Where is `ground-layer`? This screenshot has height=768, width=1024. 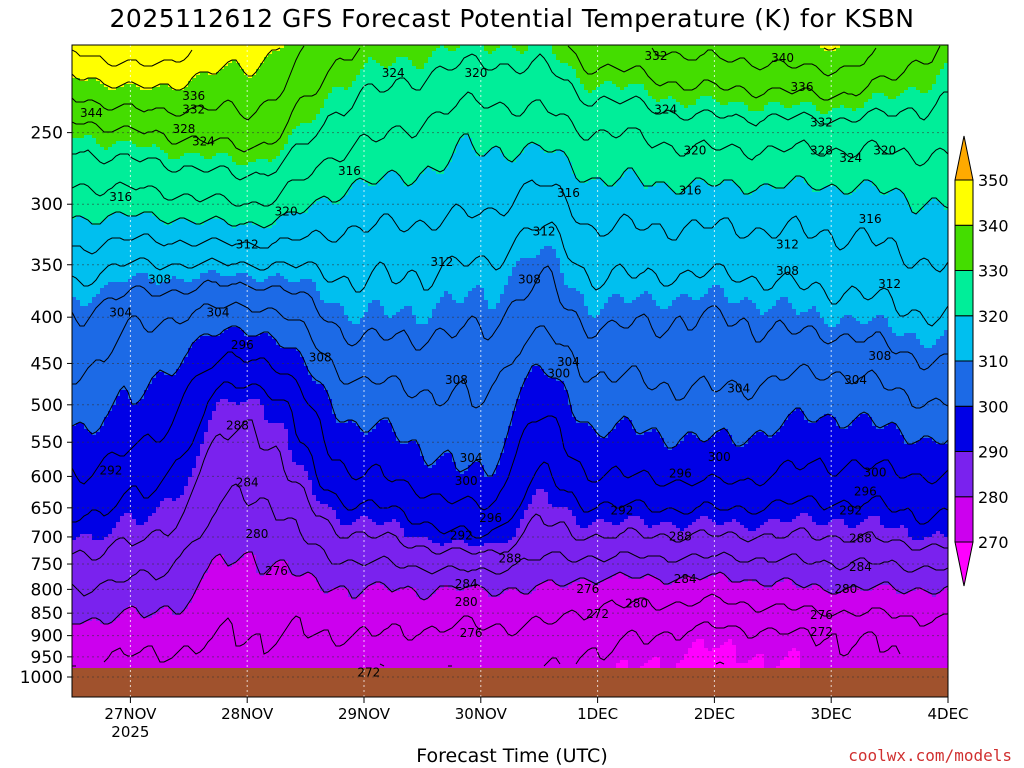
ground-layer is located at coordinates (510, 682).